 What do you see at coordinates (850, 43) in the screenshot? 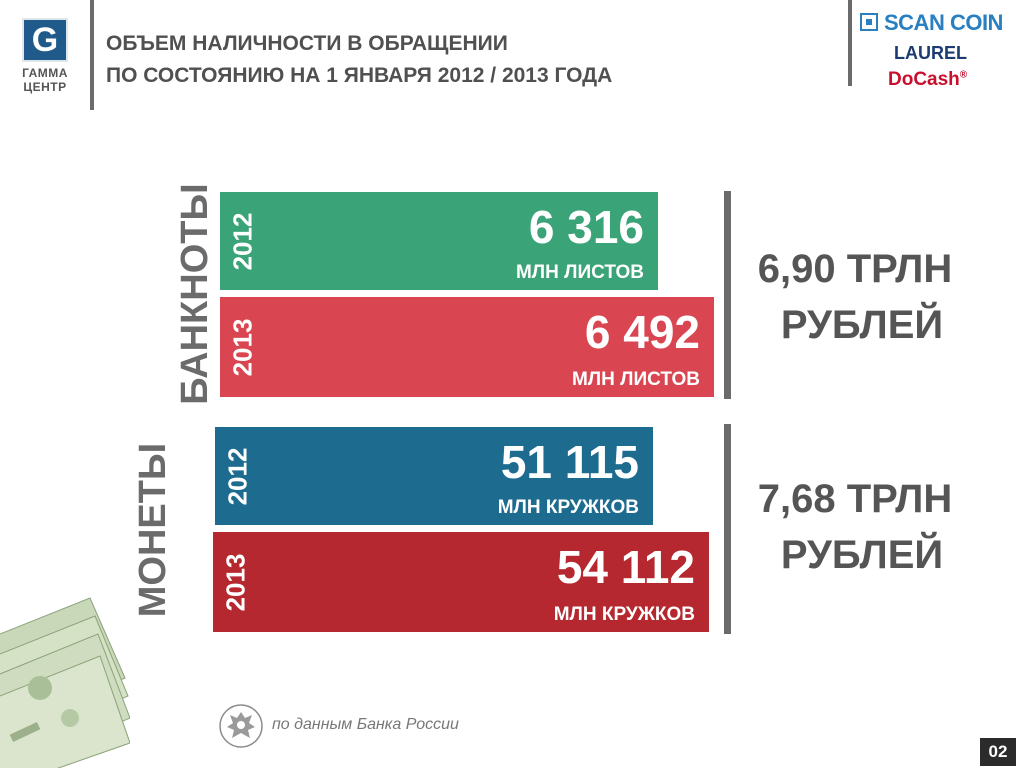
I see `brand-divider` at bounding box center [850, 43].